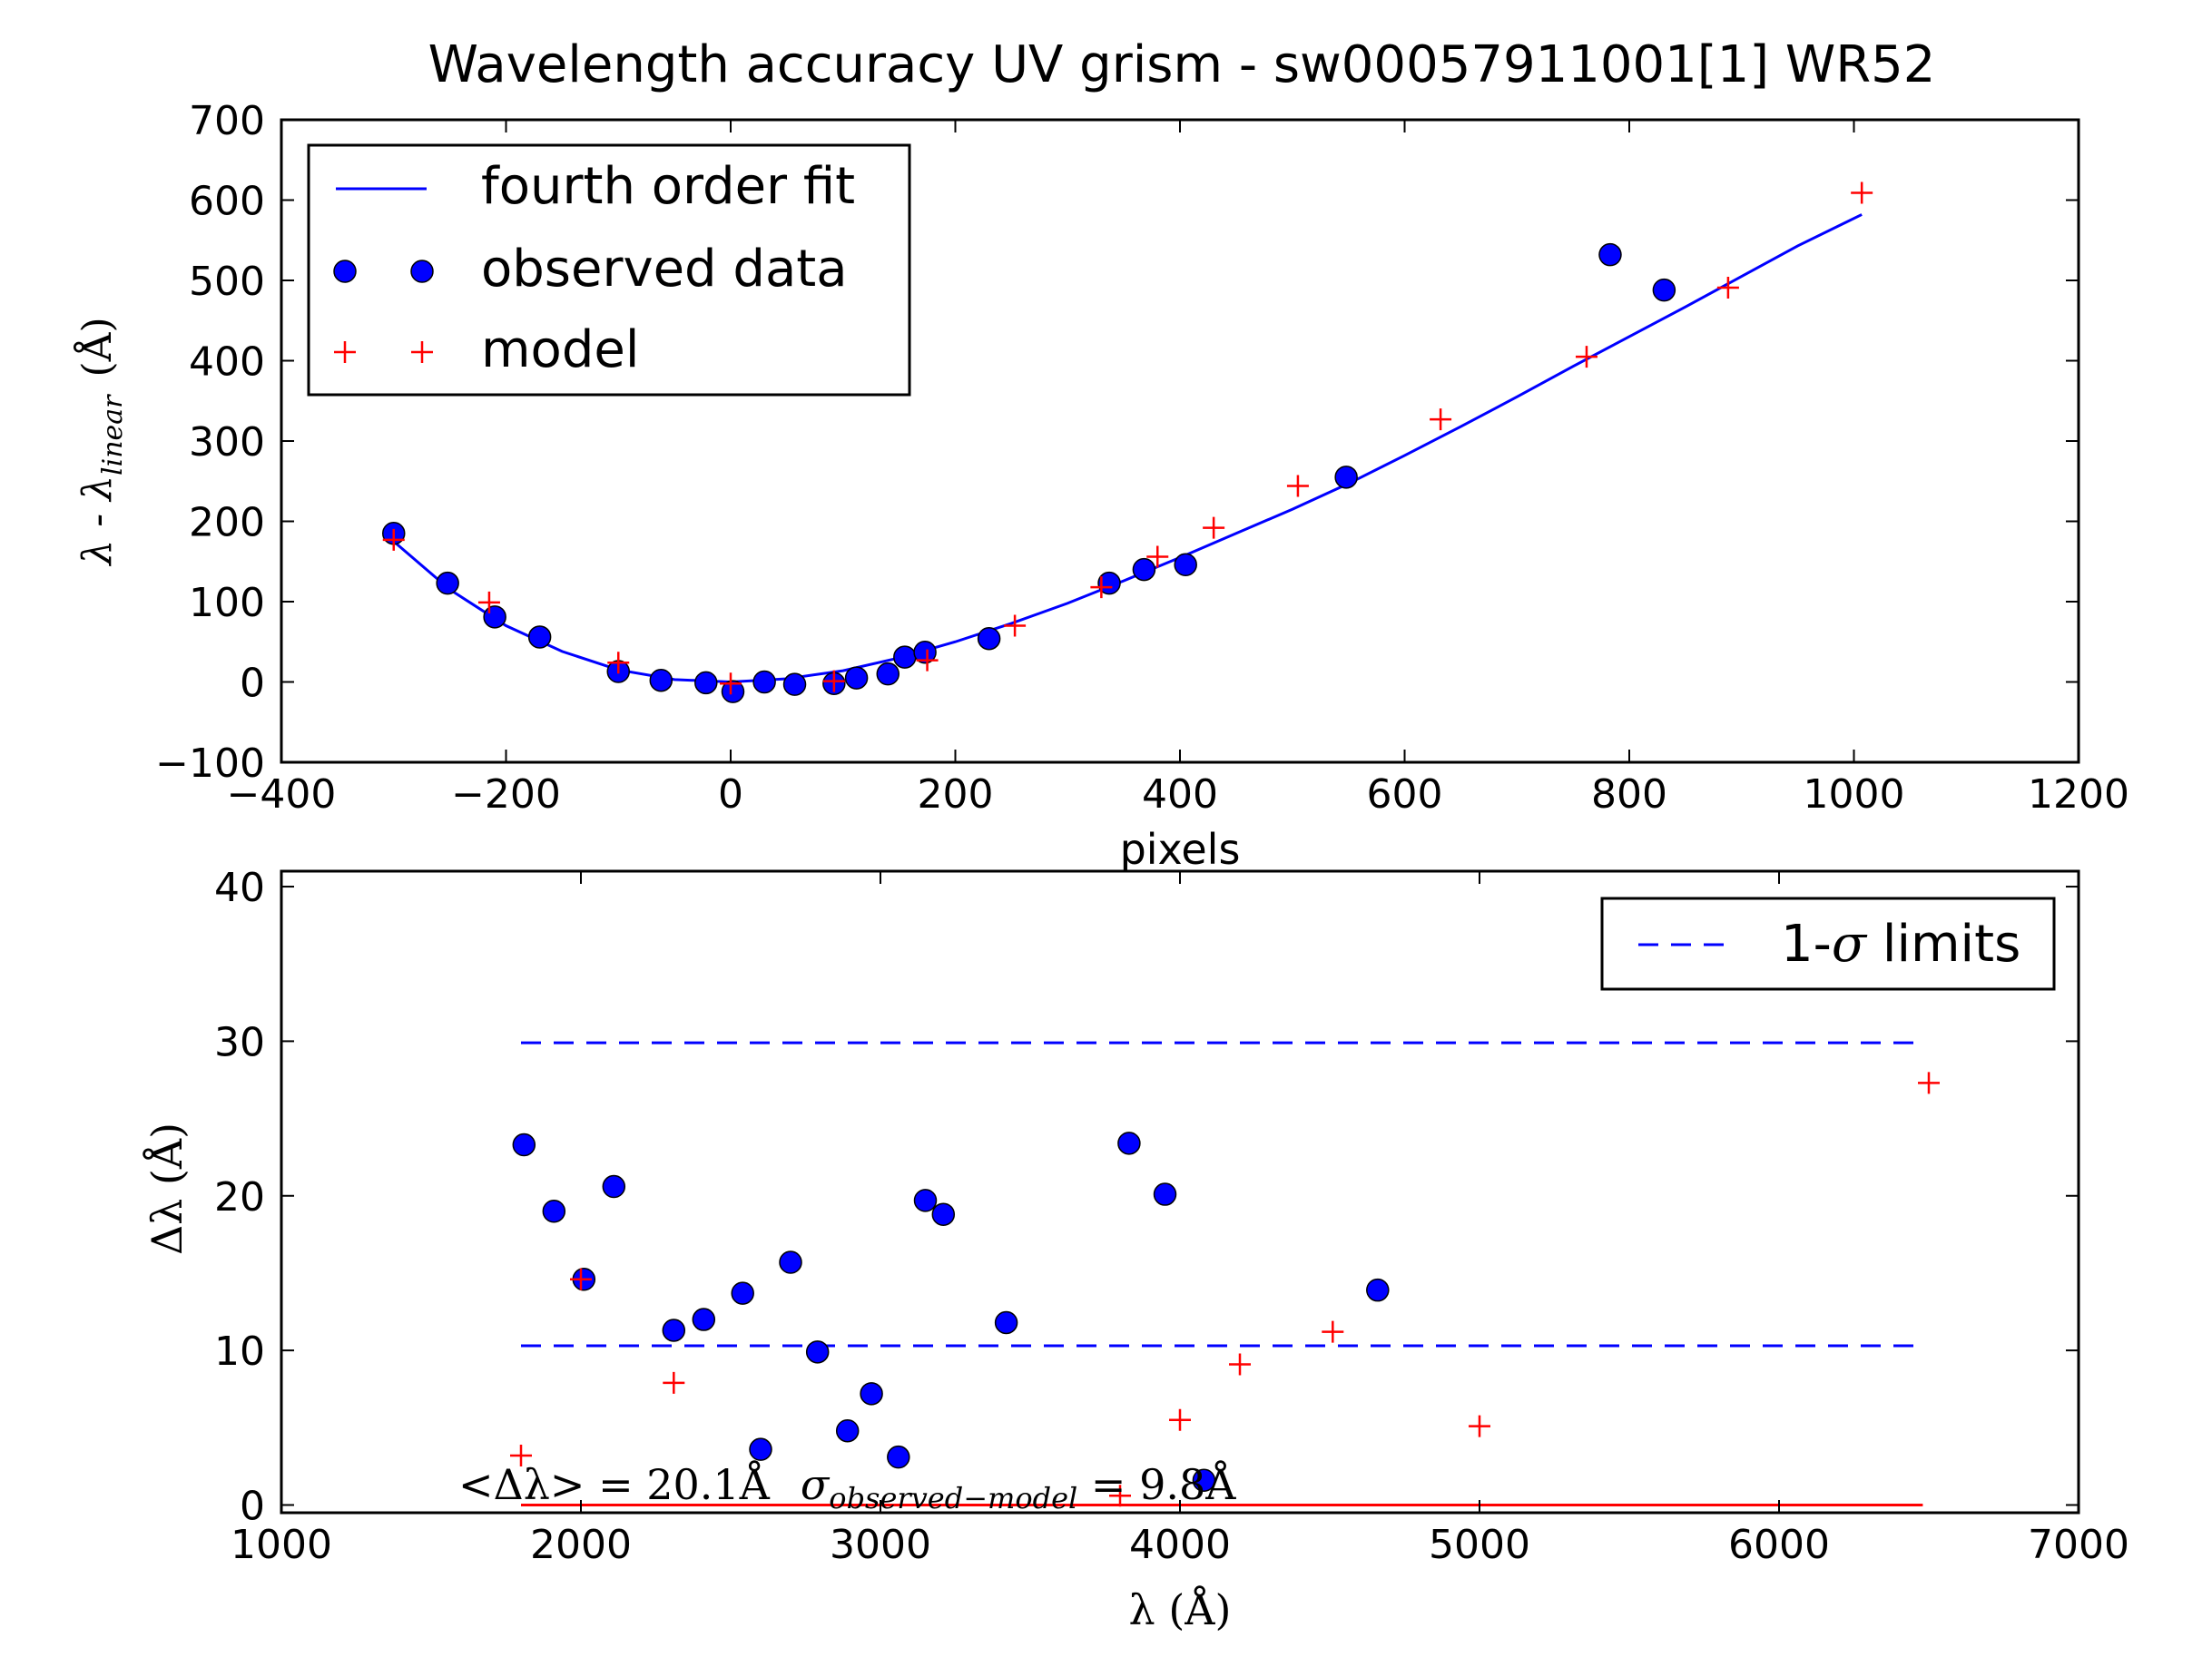  What do you see at coordinates (2078, 1545) in the screenshot?
I see `bottom-x-tick-label: 7000` at bounding box center [2078, 1545].